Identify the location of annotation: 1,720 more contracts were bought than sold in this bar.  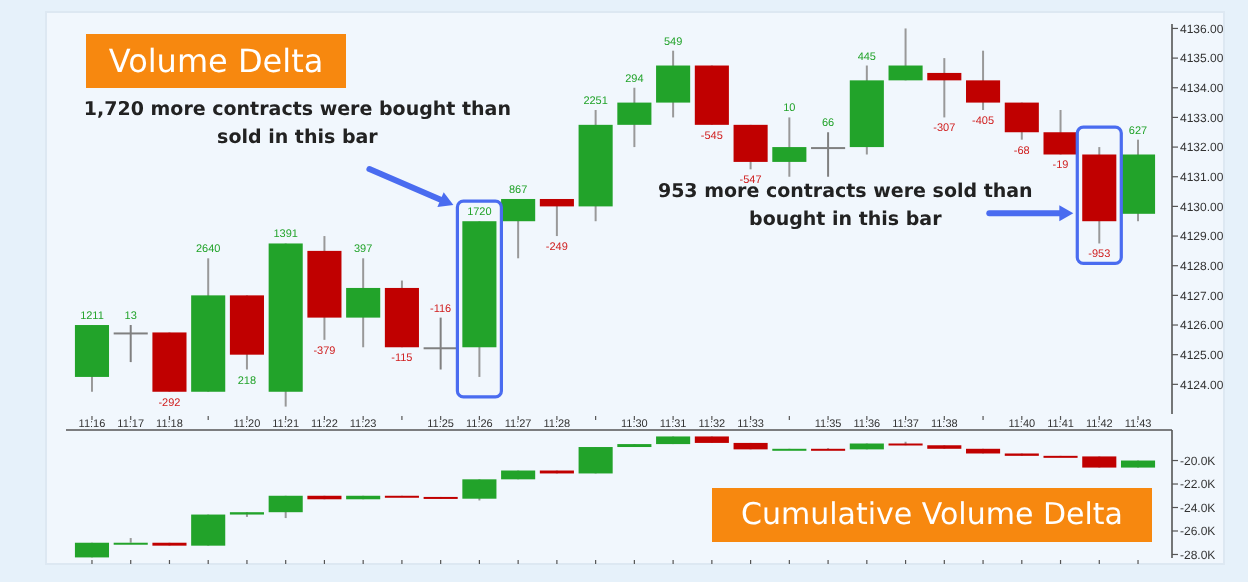
(297, 124).